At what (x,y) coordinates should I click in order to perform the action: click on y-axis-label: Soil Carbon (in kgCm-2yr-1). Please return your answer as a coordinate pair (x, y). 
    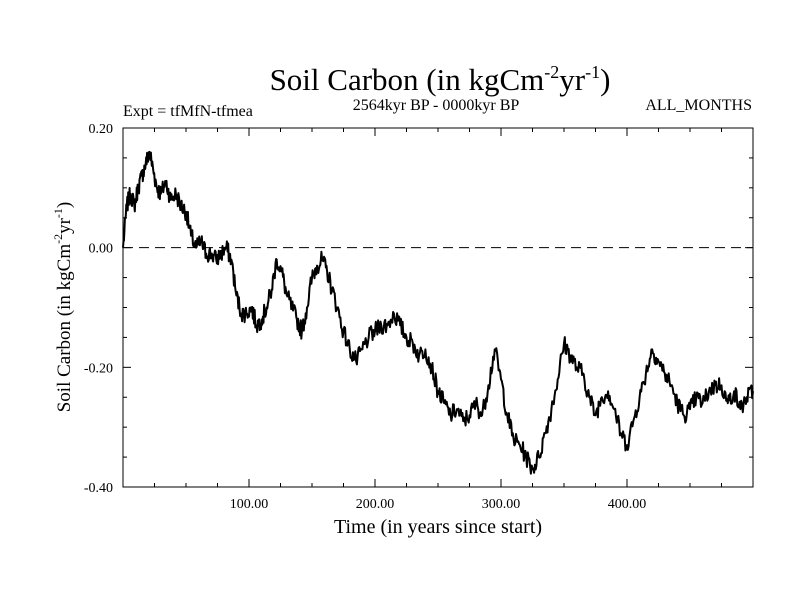
    Looking at the image, I should click on (63, 307).